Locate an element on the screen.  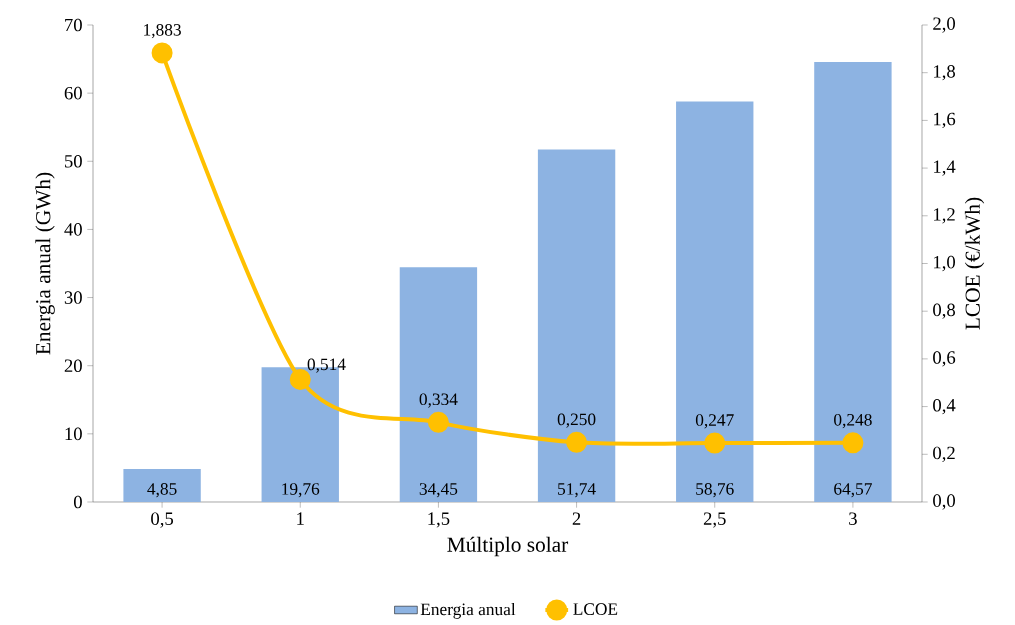
x-tick-label: 3 is located at coordinates (853, 518).